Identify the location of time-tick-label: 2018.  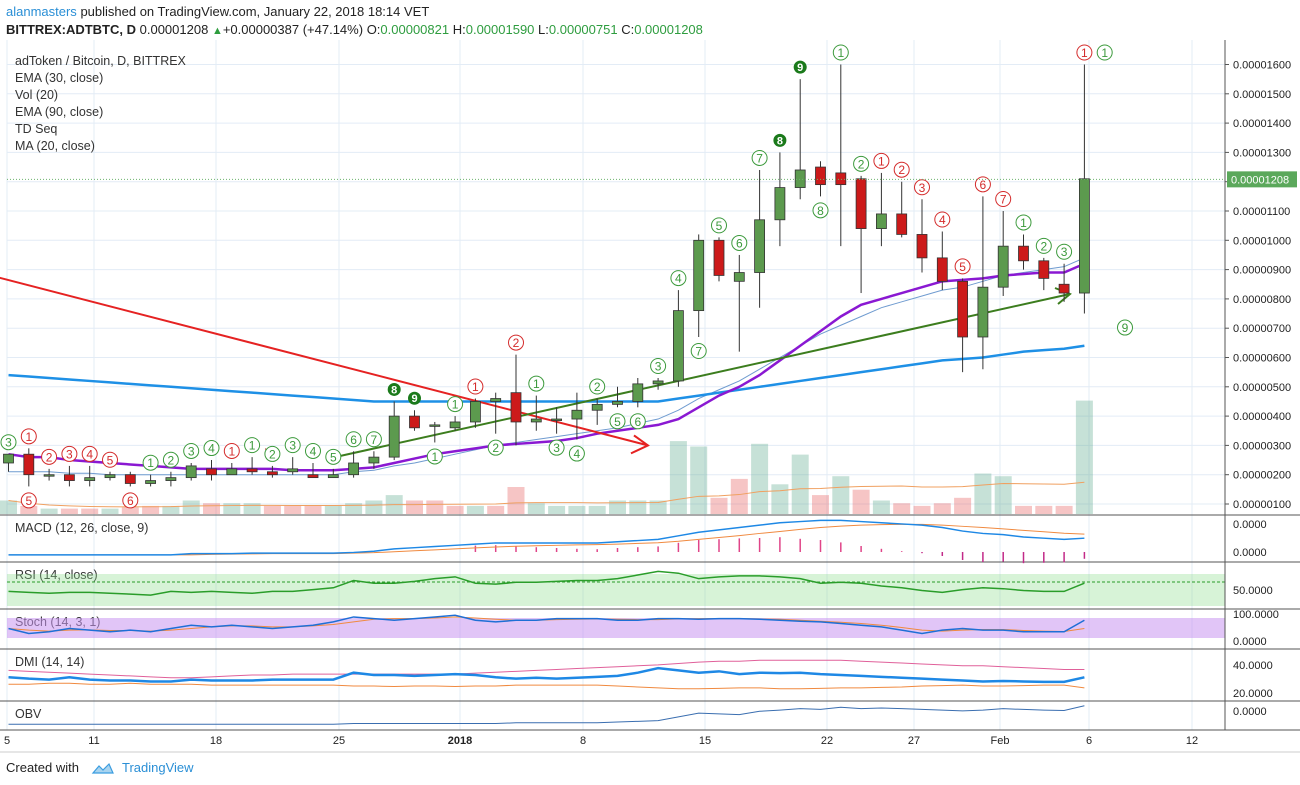
(460, 741).